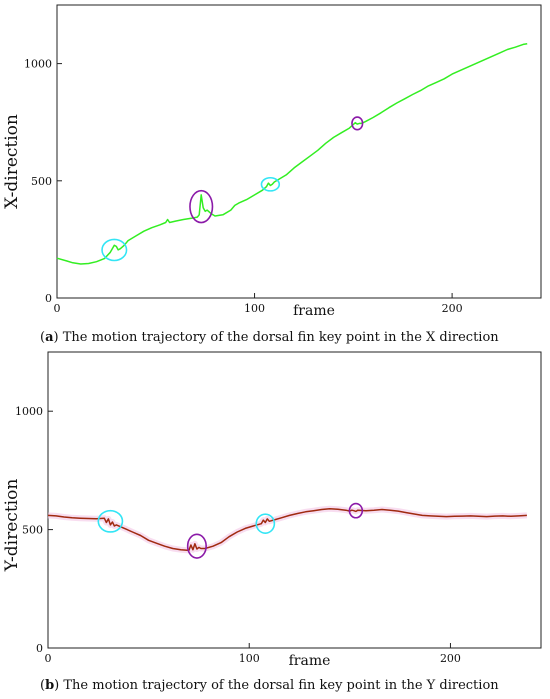 Image resolution: width=550 pixels, height=699 pixels. Describe the element at coordinates (254, 308) in the screenshot. I see `x-tick-label-a-100: 100` at that location.